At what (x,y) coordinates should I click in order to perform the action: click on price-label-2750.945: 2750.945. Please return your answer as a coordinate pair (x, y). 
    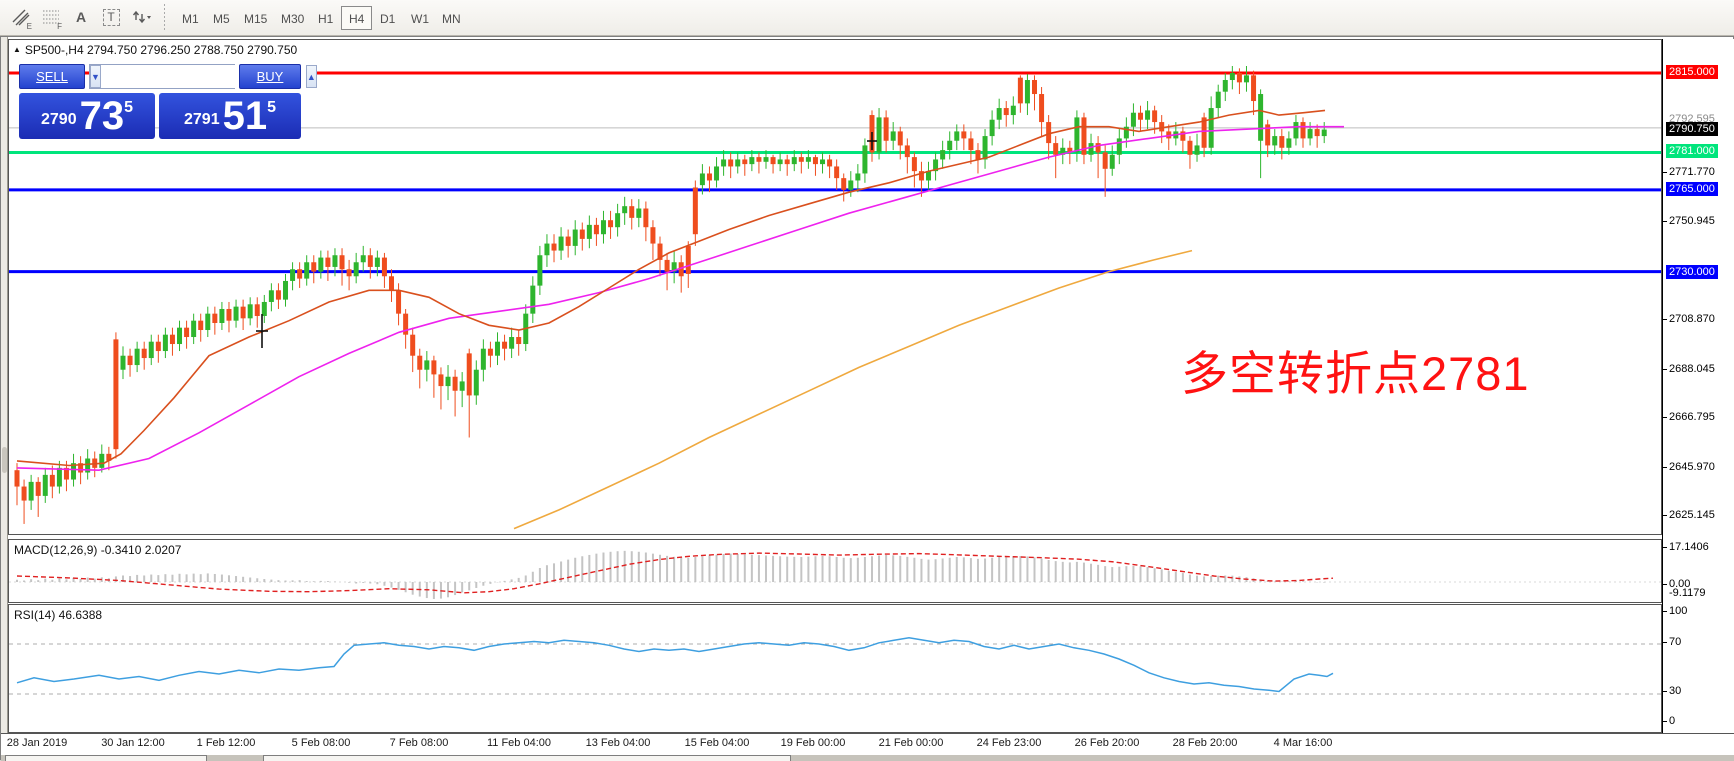
    Looking at the image, I should click on (1692, 221).